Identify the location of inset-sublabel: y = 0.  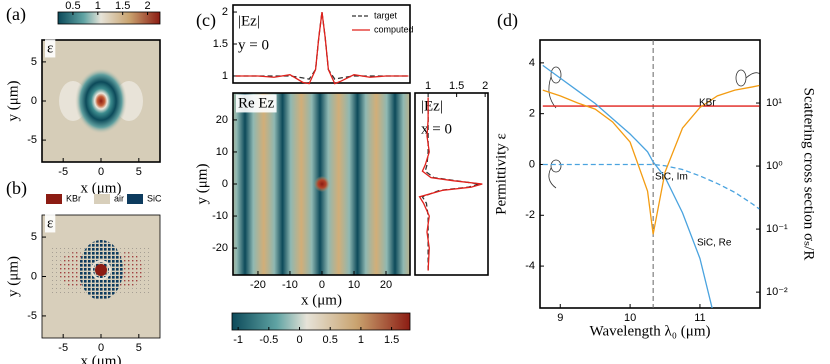
(253, 45).